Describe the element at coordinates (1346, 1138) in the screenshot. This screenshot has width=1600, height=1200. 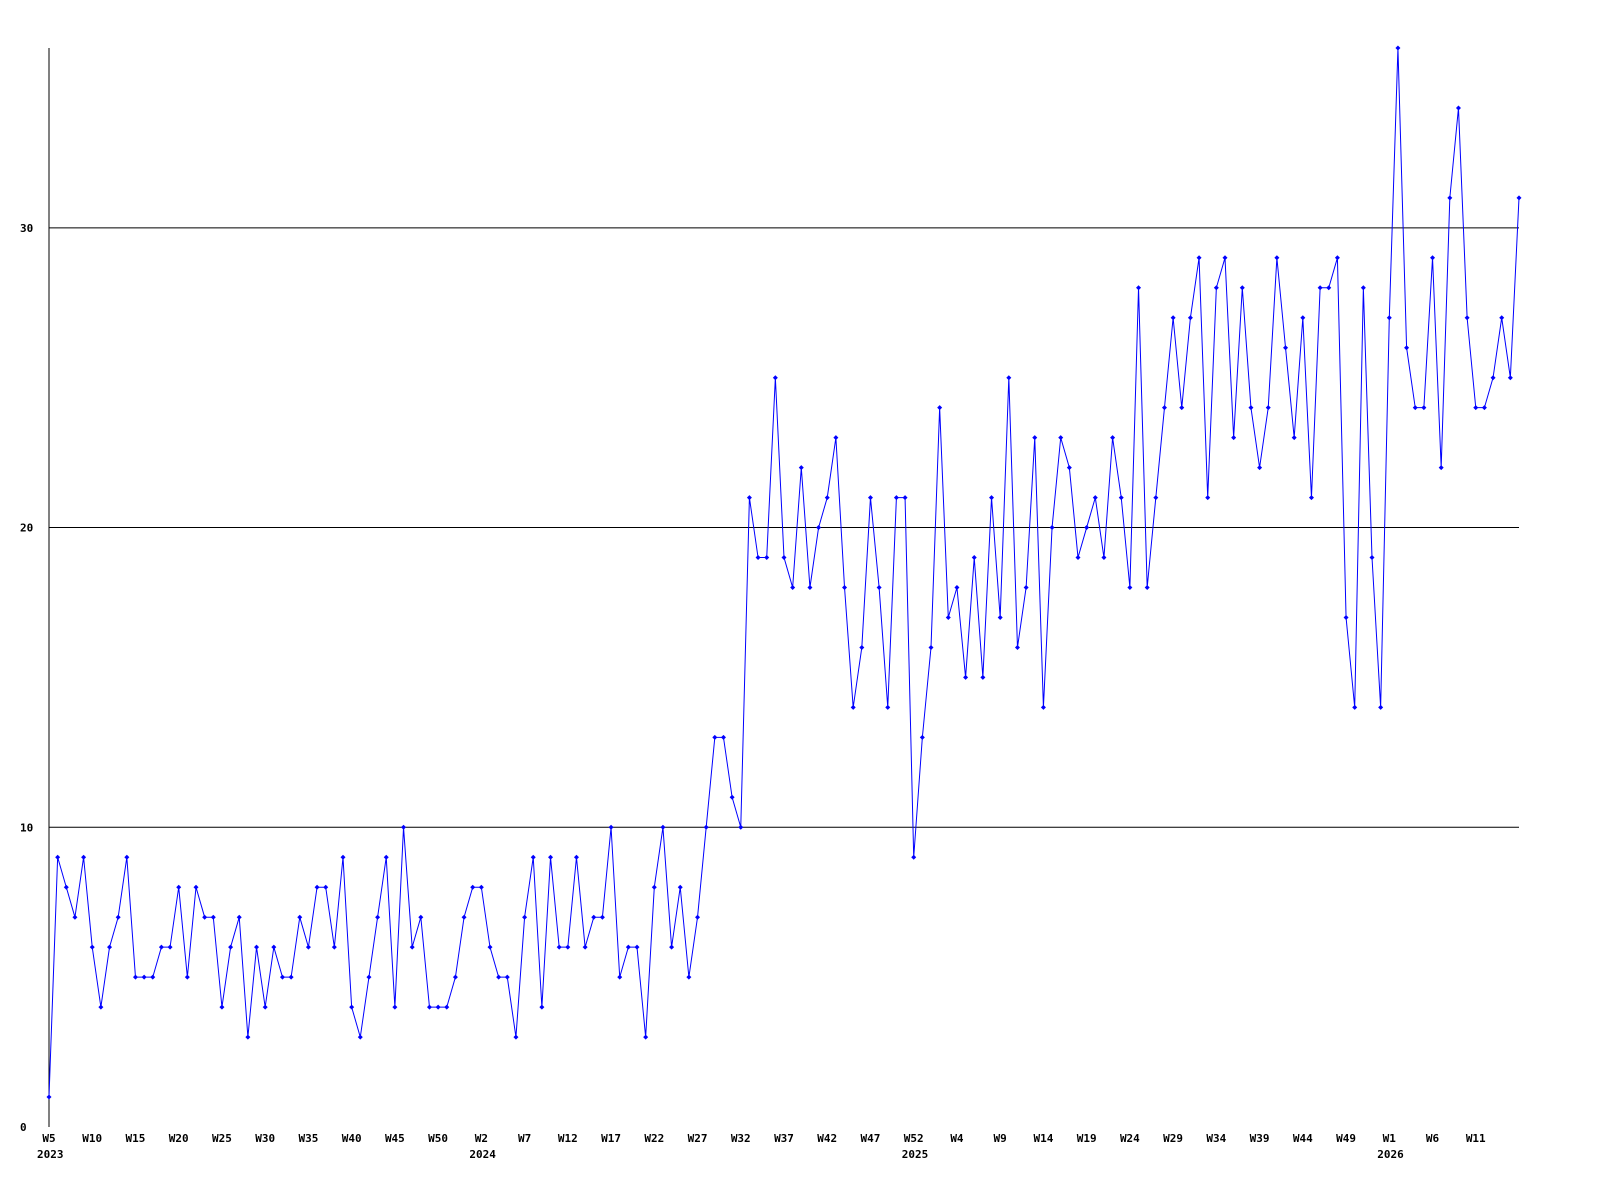
I see `x-tick-label: W49` at that location.